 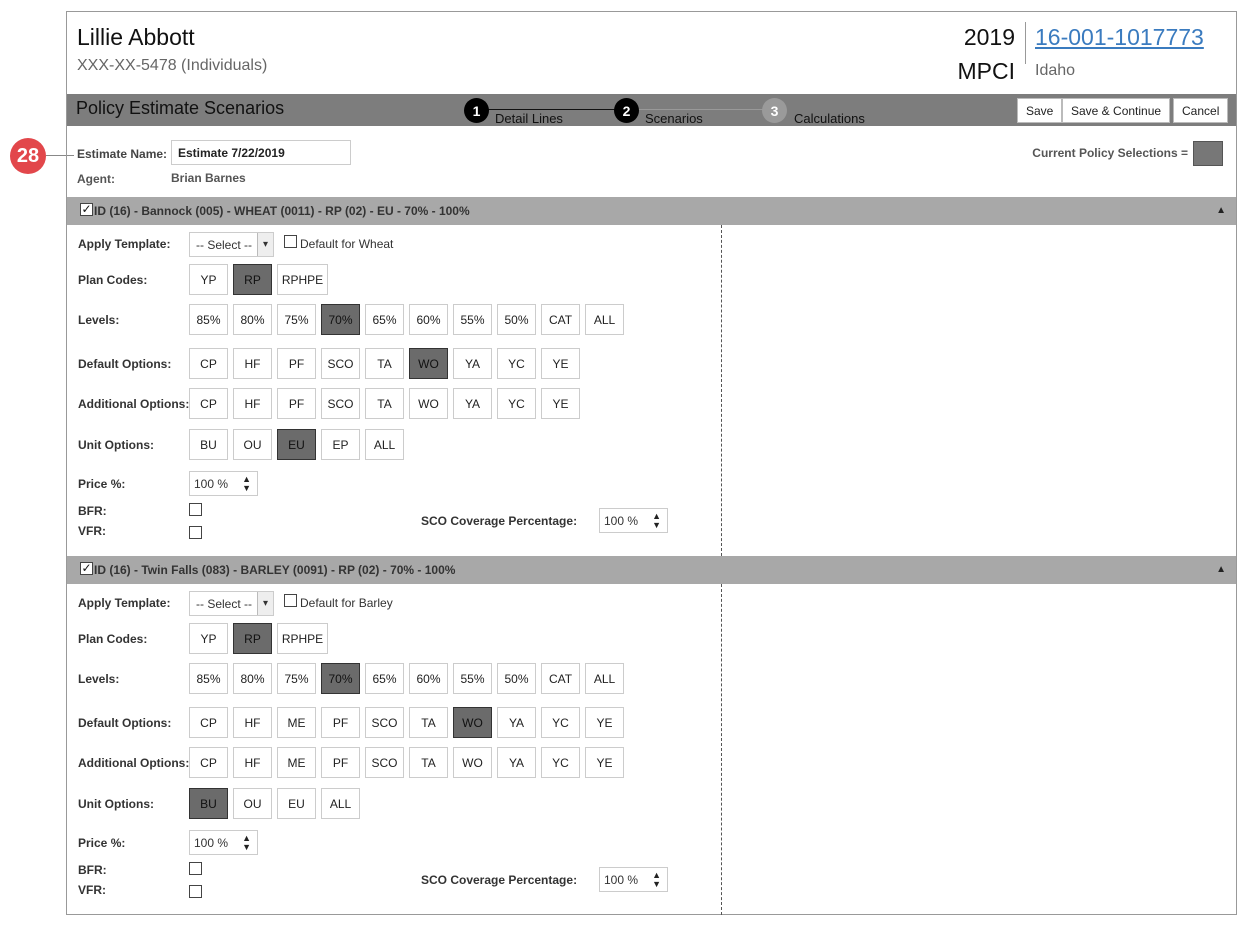 What do you see at coordinates (604, 722) in the screenshot?
I see `section-2-default-options-option: YE` at bounding box center [604, 722].